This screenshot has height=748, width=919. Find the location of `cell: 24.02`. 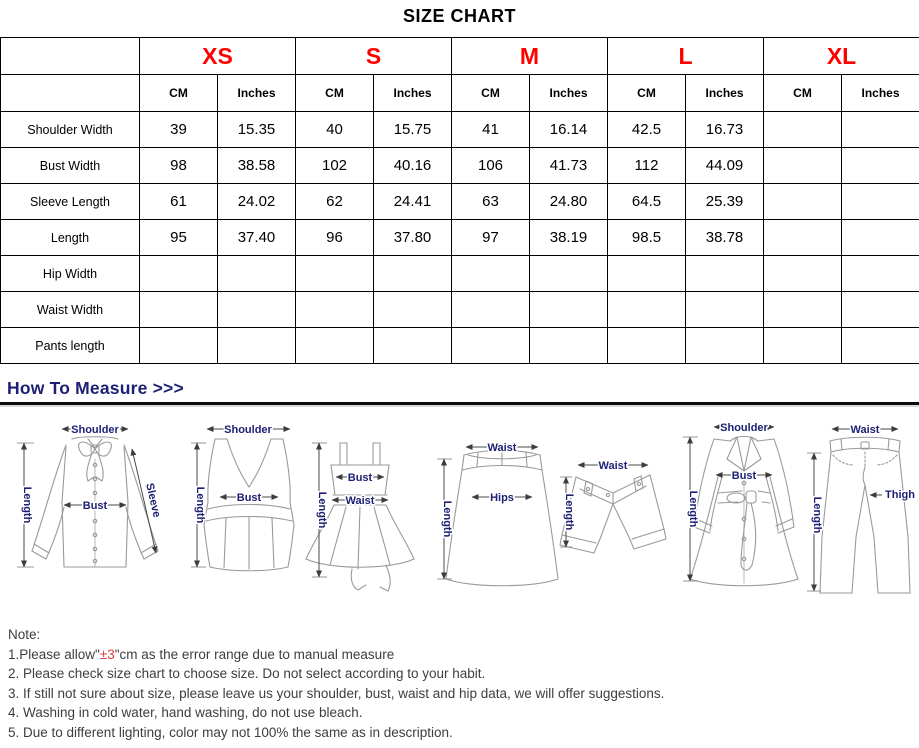

cell: 24.02 is located at coordinates (256, 201).